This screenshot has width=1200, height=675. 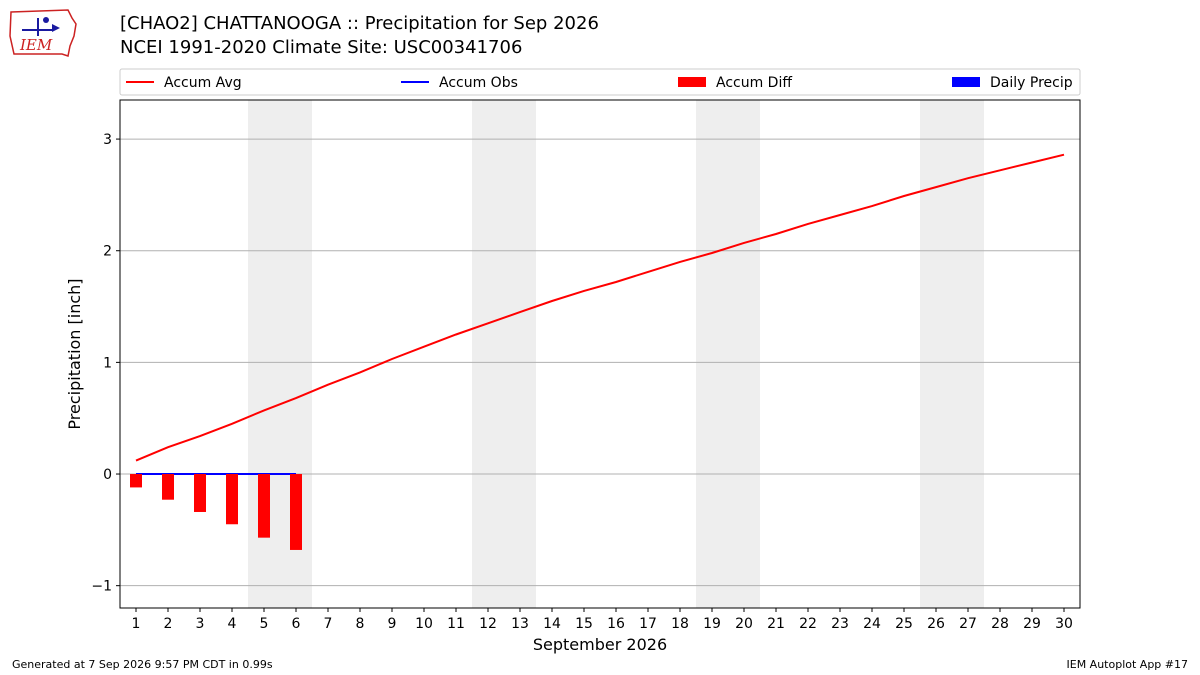 What do you see at coordinates (1031, 83) in the screenshot?
I see `legend-entry-label: Daily Precip` at bounding box center [1031, 83].